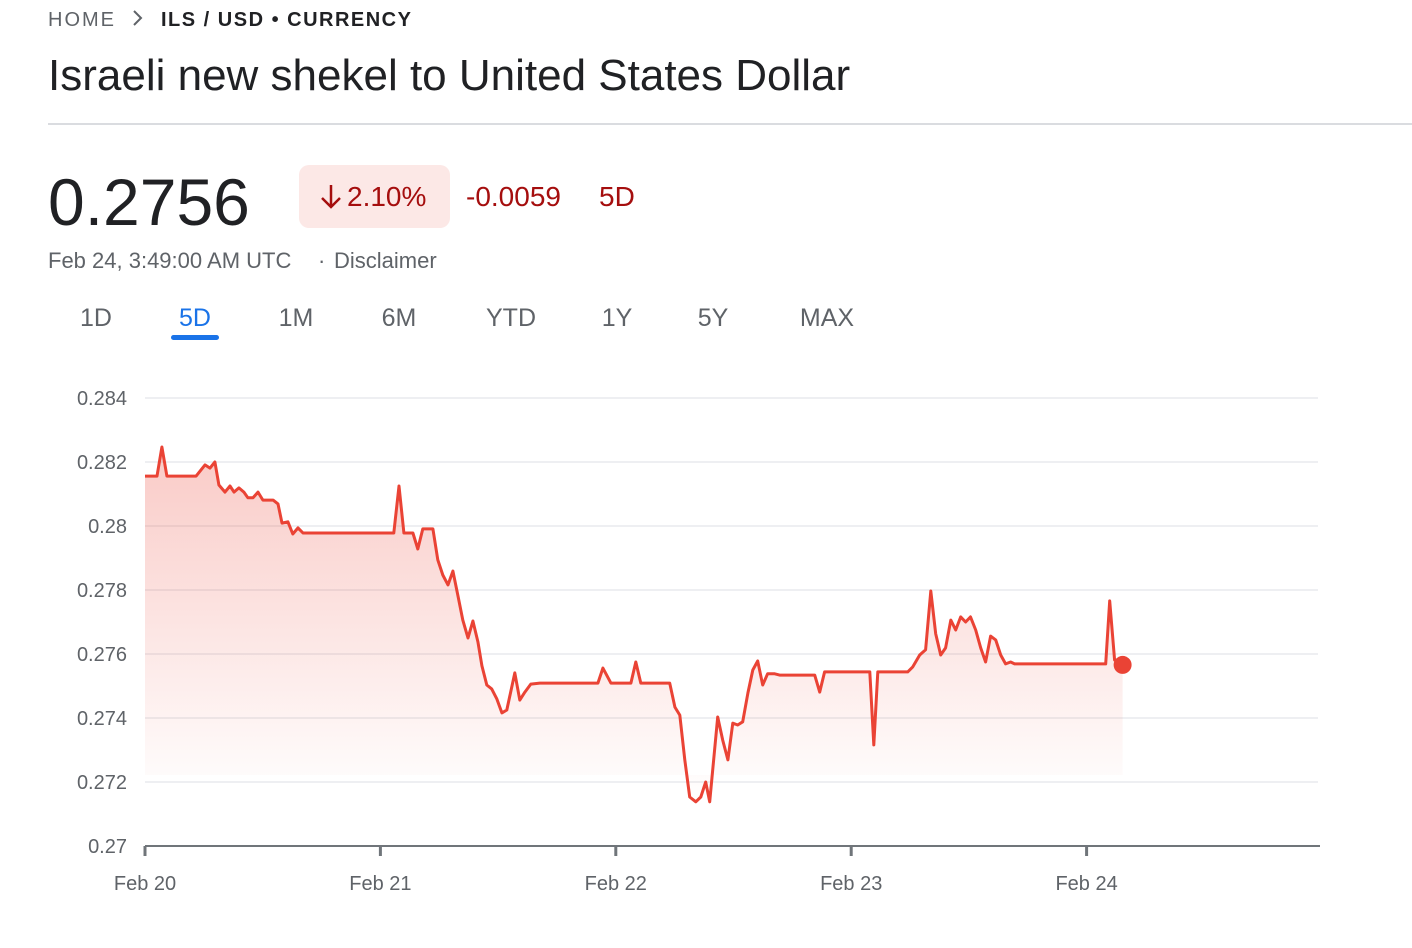 The height and width of the screenshot is (948, 1412). Describe the element at coordinates (399, 318) in the screenshot. I see `range-tab: 6M` at that location.